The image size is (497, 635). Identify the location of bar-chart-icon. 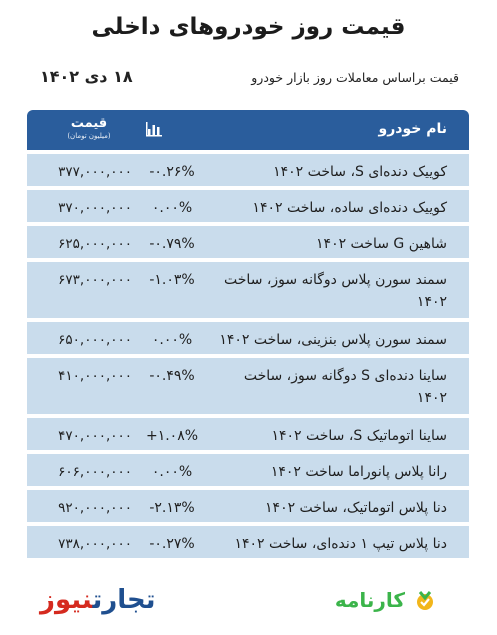
(154, 129).